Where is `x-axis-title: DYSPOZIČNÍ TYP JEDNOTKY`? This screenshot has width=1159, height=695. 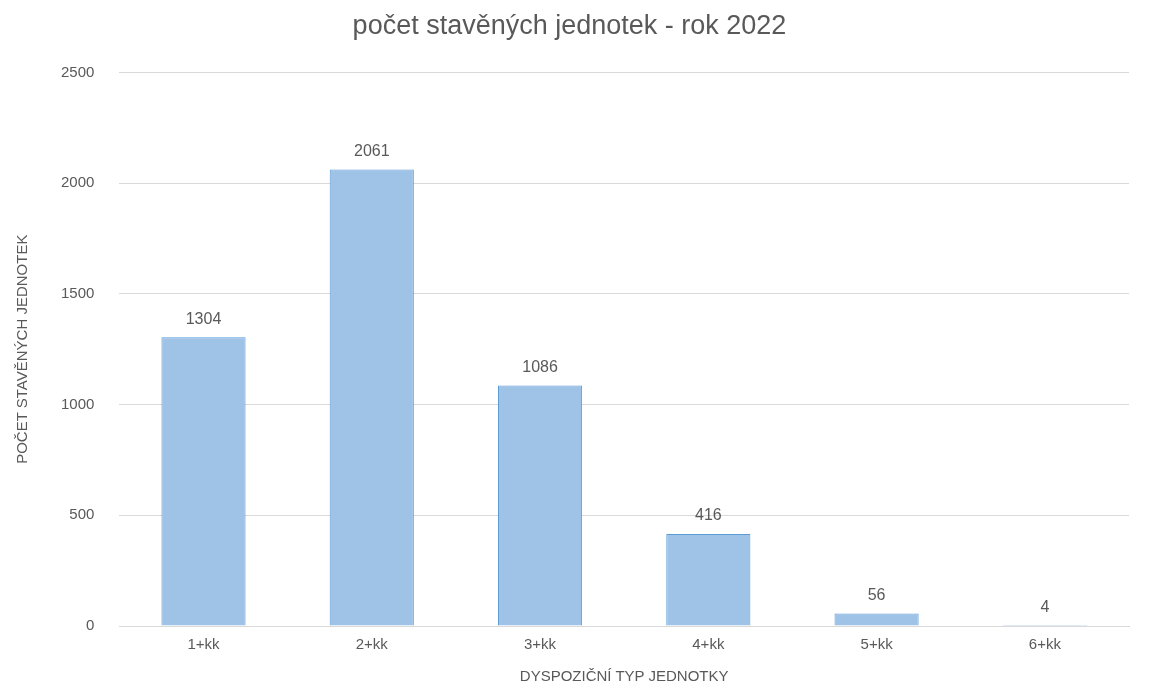
x-axis-title: DYSPOZIČNÍ TYP JEDNOTKY is located at coordinates (624, 676).